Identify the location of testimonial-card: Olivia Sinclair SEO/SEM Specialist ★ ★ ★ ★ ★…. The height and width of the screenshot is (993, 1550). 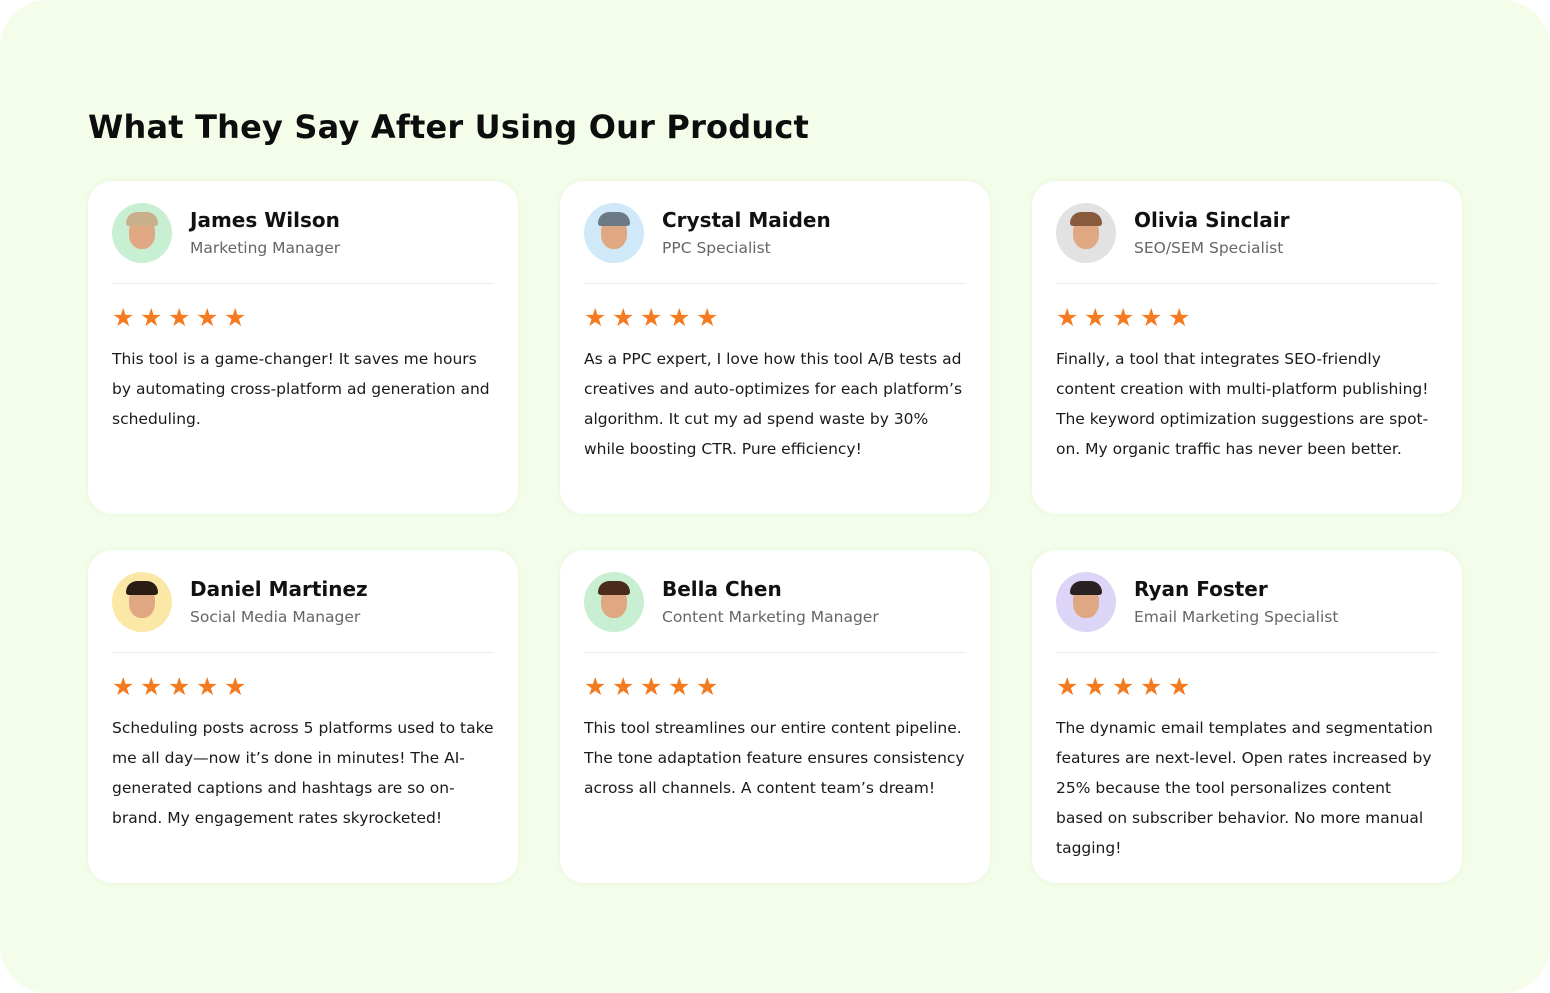
(1247, 347).